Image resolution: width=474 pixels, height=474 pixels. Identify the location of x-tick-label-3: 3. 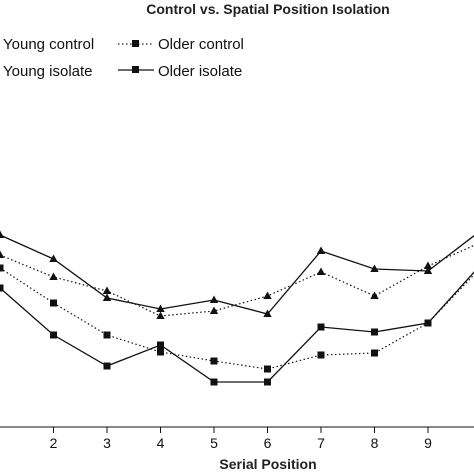
(107, 443).